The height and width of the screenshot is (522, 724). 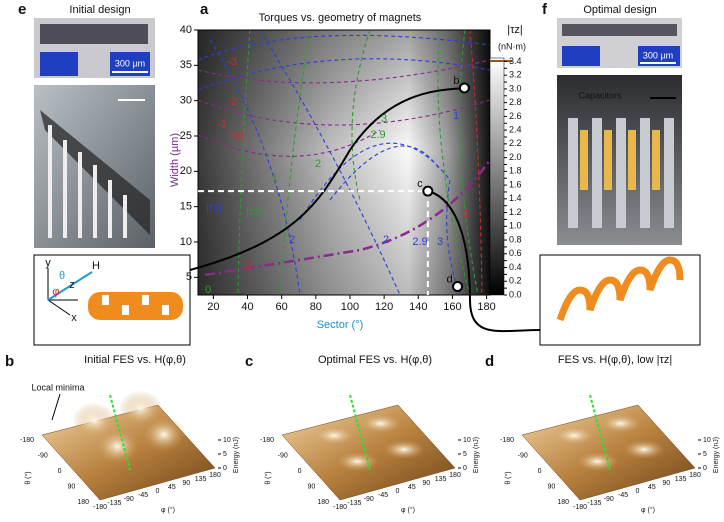 I want to click on minima-path, so click(x=600, y=432).